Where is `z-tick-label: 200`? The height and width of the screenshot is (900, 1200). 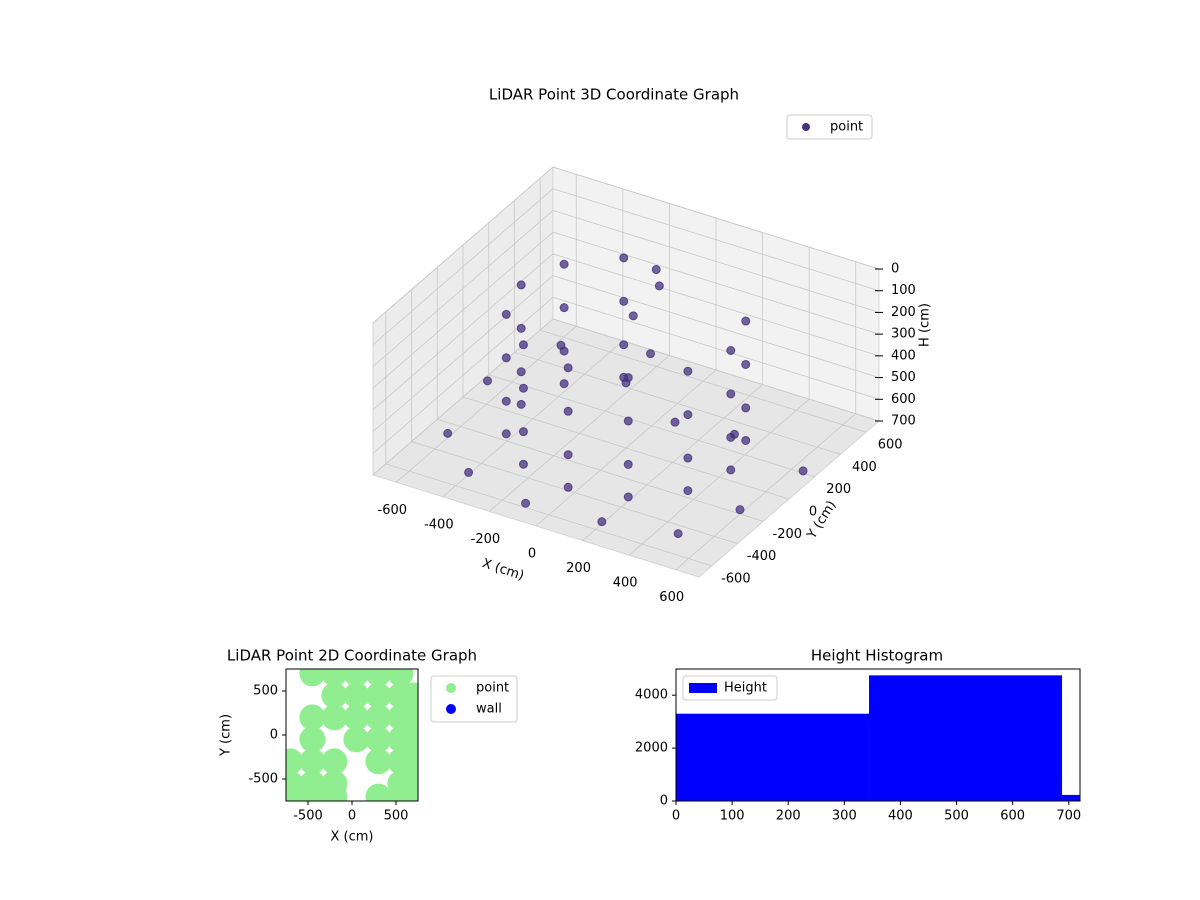
z-tick-label: 200 is located at coordinates (903, 312).